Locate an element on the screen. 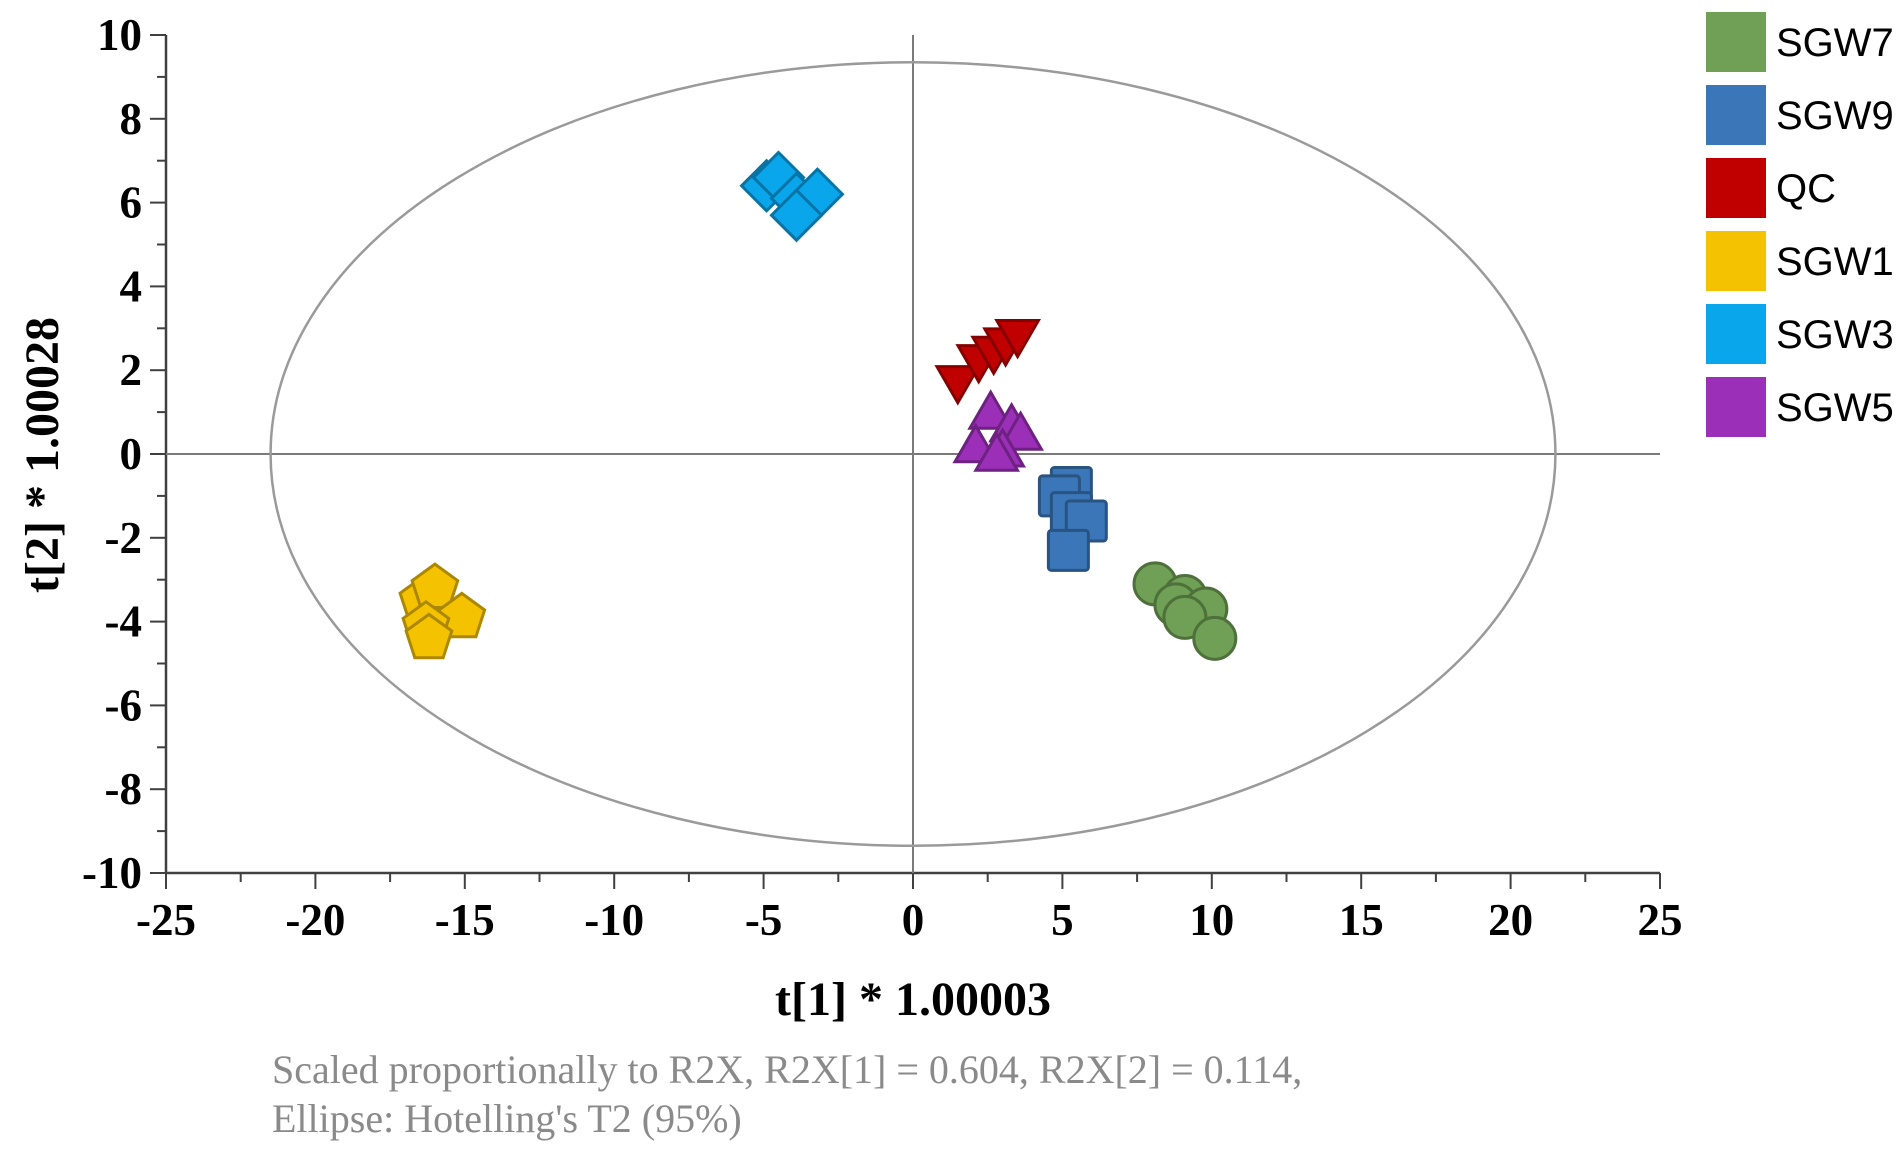 The image size is (1902, 1156). series-sgw3 is located at coordinates (792, 196).